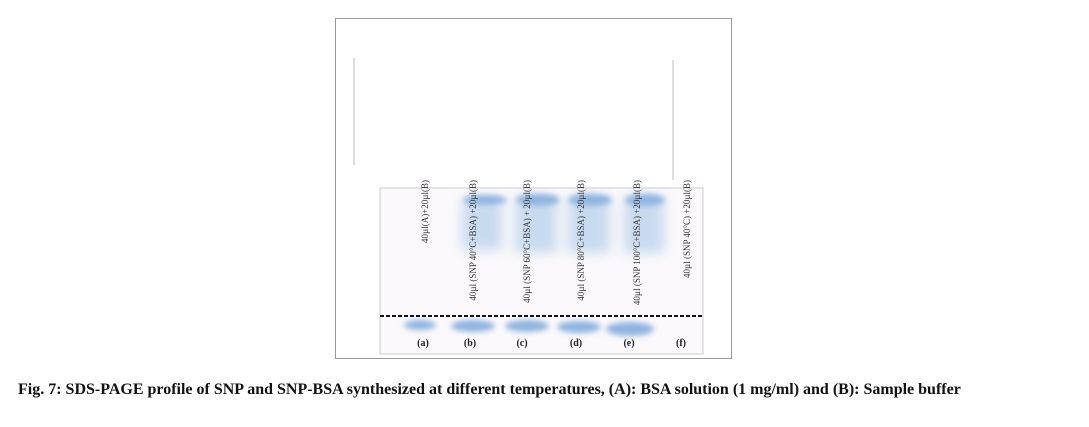 The width and height of the screenshot is (1089, 427). I want to click on lane-letter: (d), so click(576, 343).